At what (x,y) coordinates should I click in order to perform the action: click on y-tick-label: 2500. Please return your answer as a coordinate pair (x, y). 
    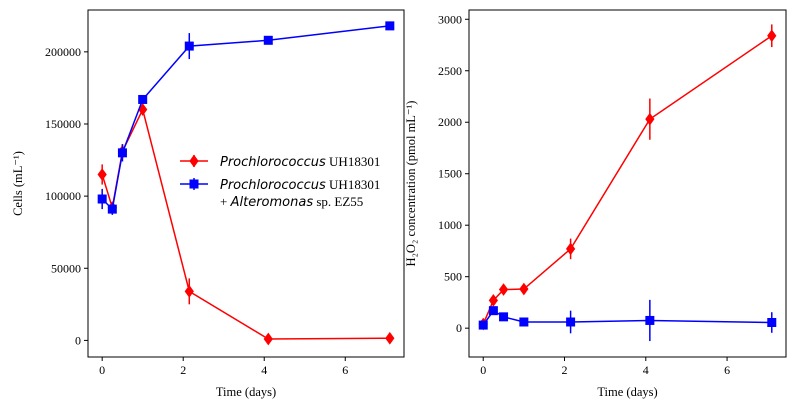
    Looking at the image, I should click on (450, 71).